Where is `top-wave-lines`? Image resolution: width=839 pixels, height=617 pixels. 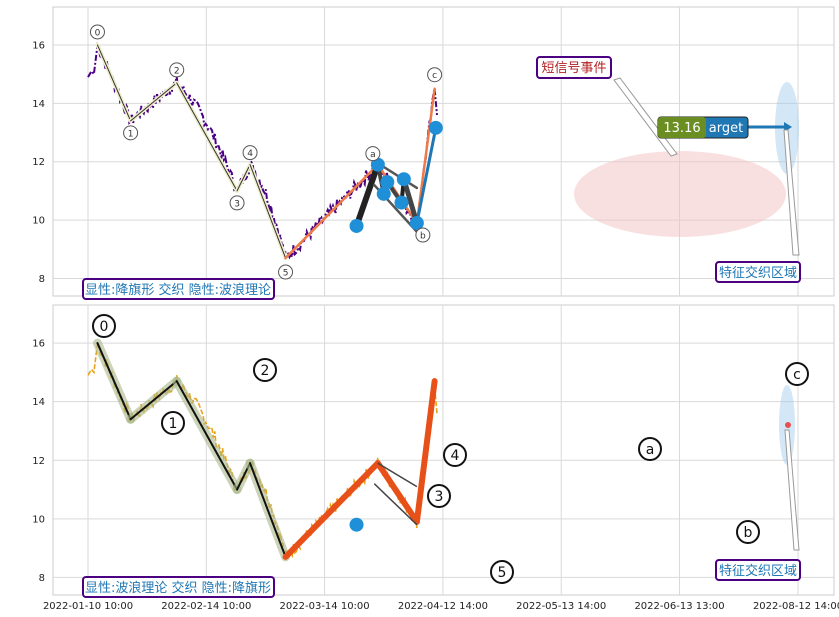
top-wave-lines is located at coordinates (265, 151).